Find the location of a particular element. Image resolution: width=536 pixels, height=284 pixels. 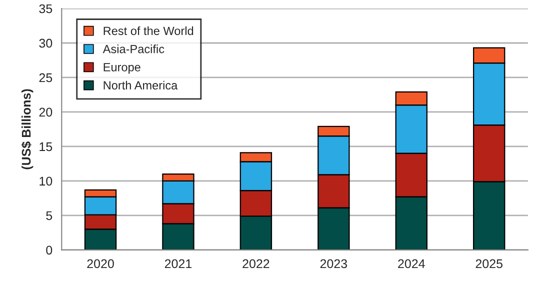

y-axis-title: (US$ Billions) is located at coordinates (27, 129).